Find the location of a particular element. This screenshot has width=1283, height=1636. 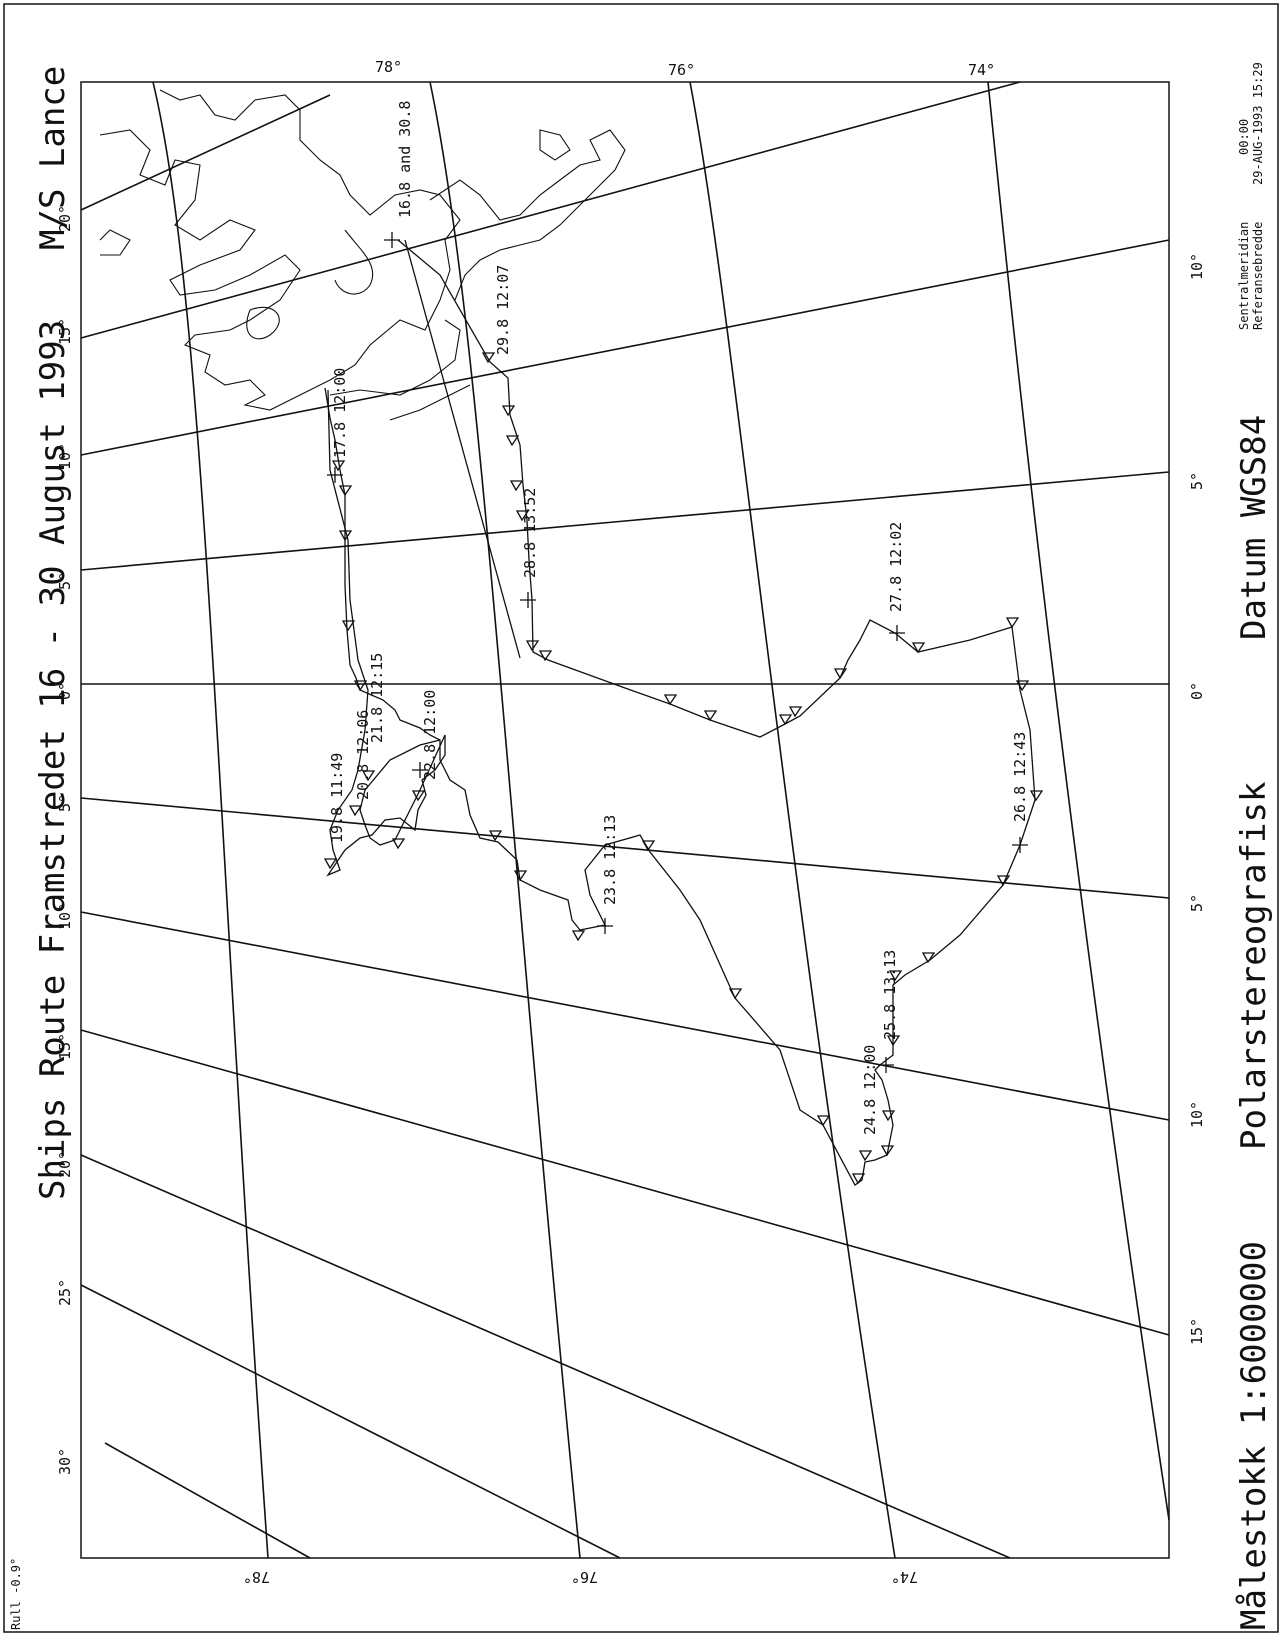

route-label: 24.8 12:00 is located at coordinates (870, 1090).